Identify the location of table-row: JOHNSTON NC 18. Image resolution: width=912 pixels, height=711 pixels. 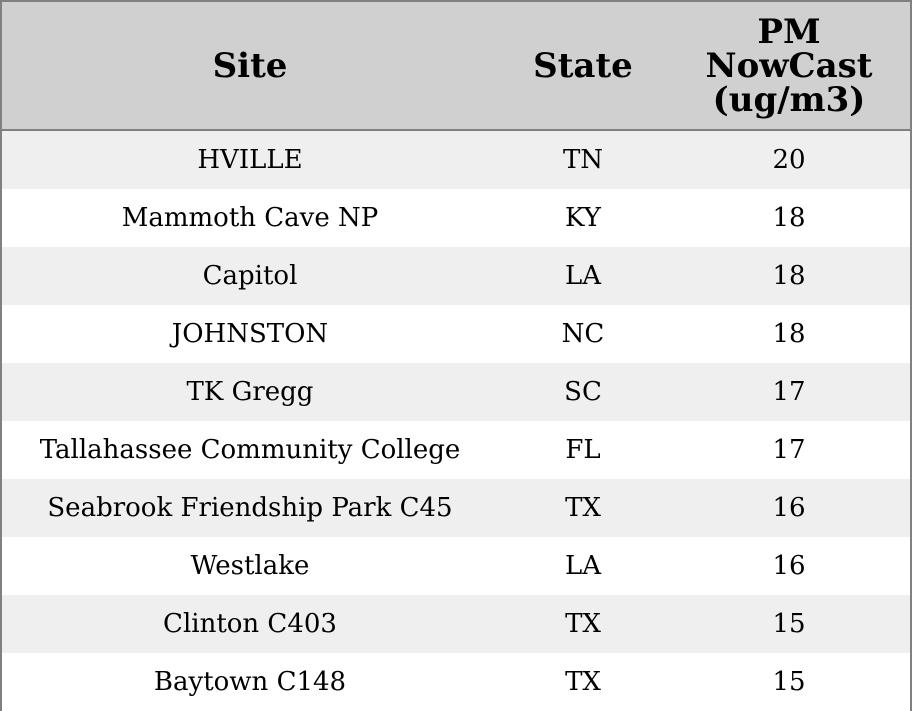
(456, 334).